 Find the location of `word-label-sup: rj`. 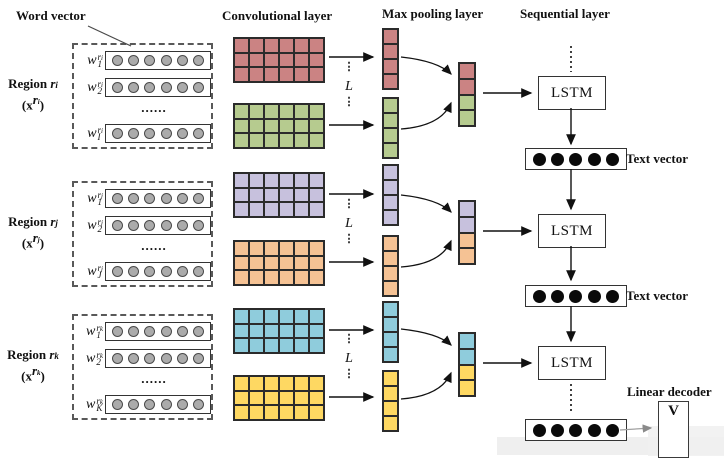

word-label-sup: rj is located at coordinates (100, 194).